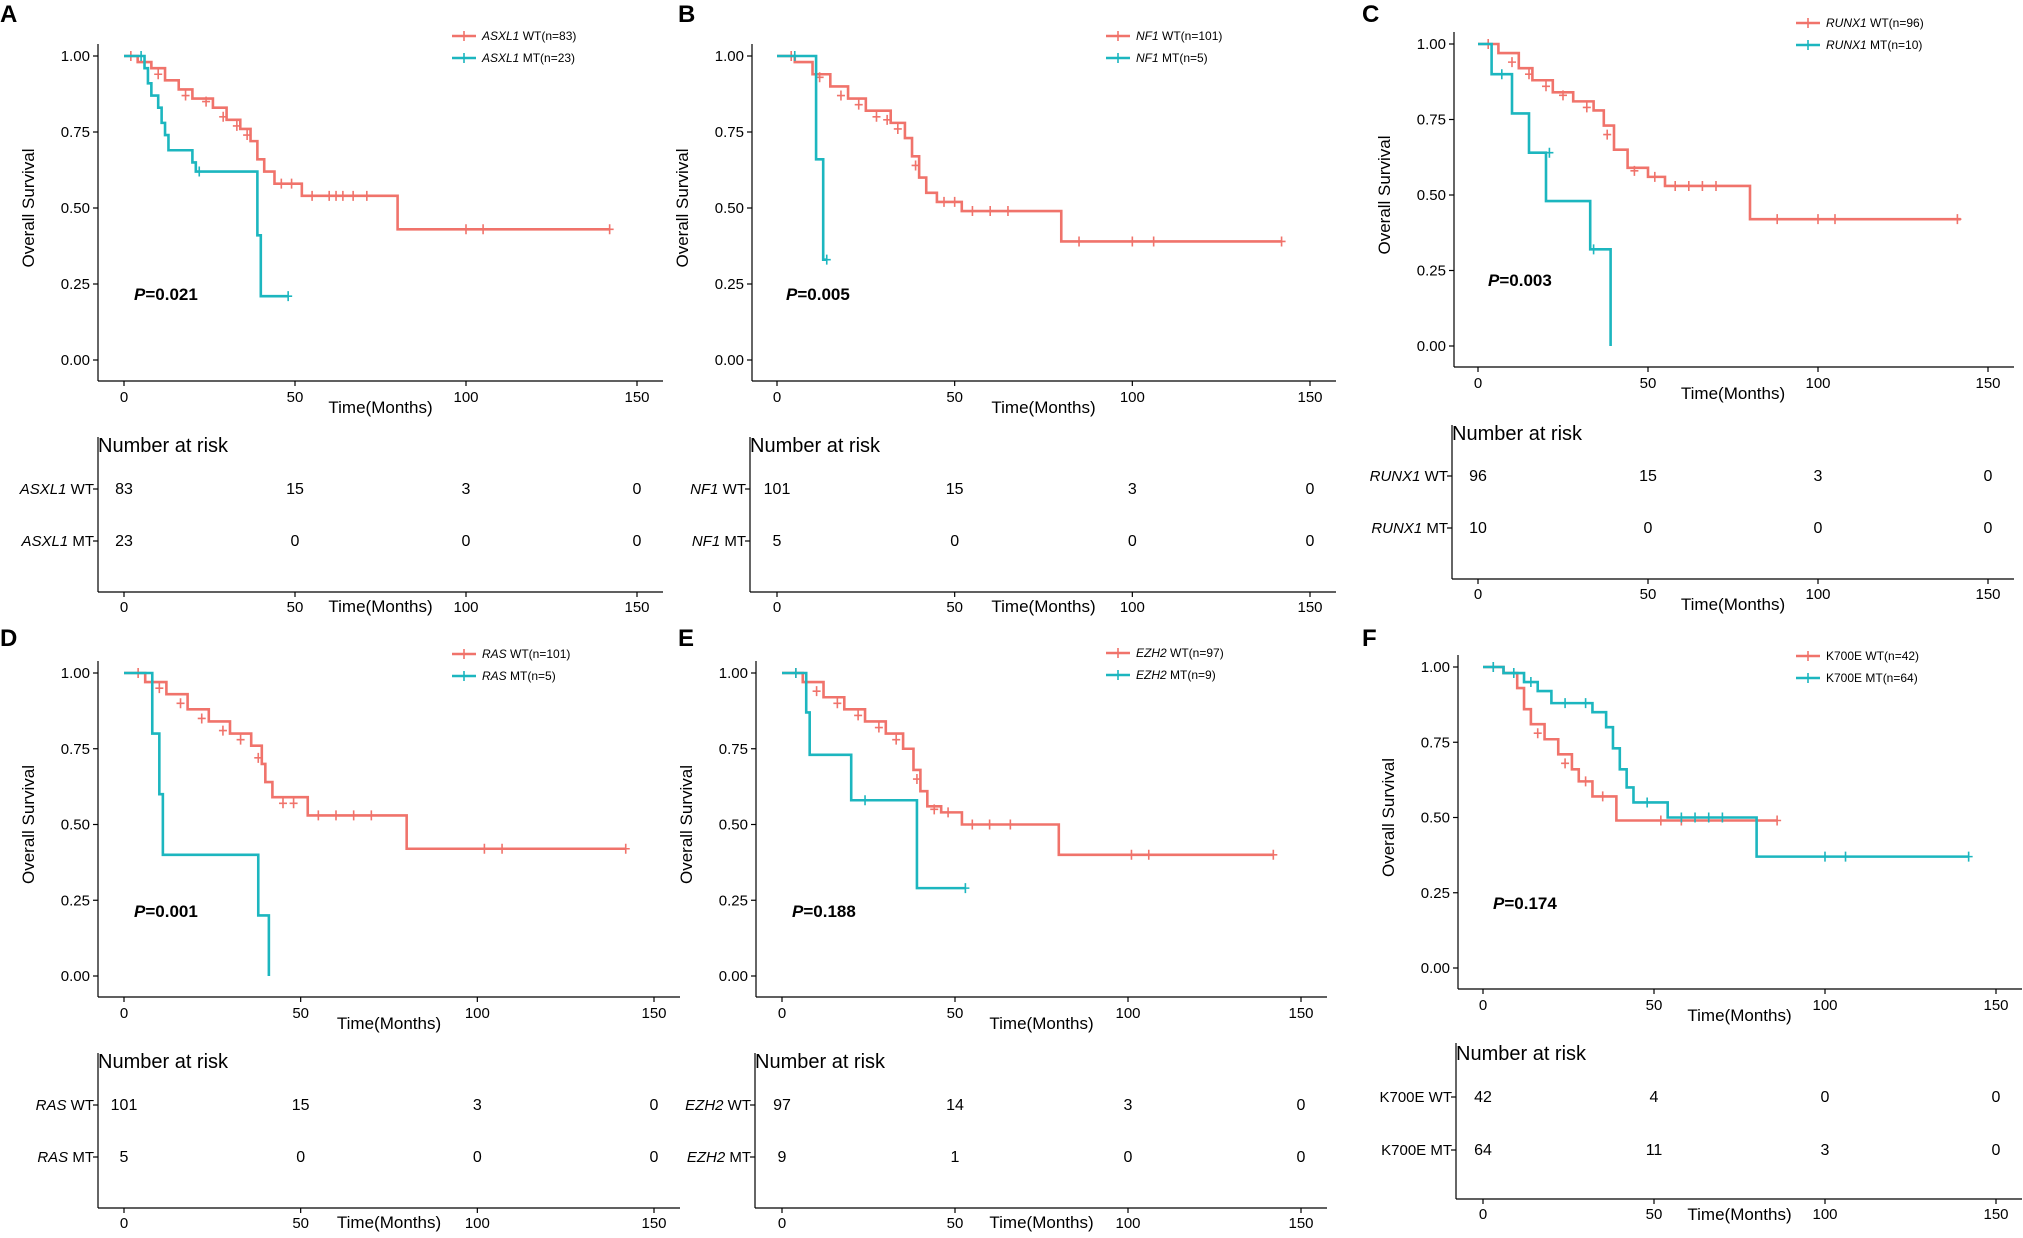  What do you see at coordinates (528, 36) in the screenshot?
I see `legend-entry: ASXL1 WT(n=83)` at bounding box center [528, 36].